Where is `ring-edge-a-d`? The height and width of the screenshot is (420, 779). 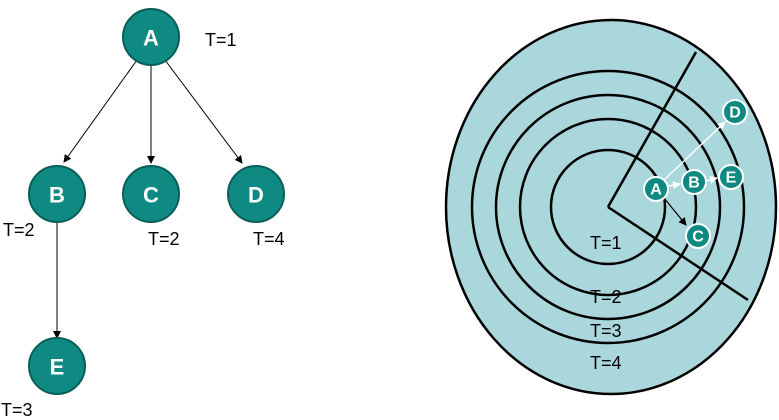 ring-edge-a-d is located at coordinates (694, 151).